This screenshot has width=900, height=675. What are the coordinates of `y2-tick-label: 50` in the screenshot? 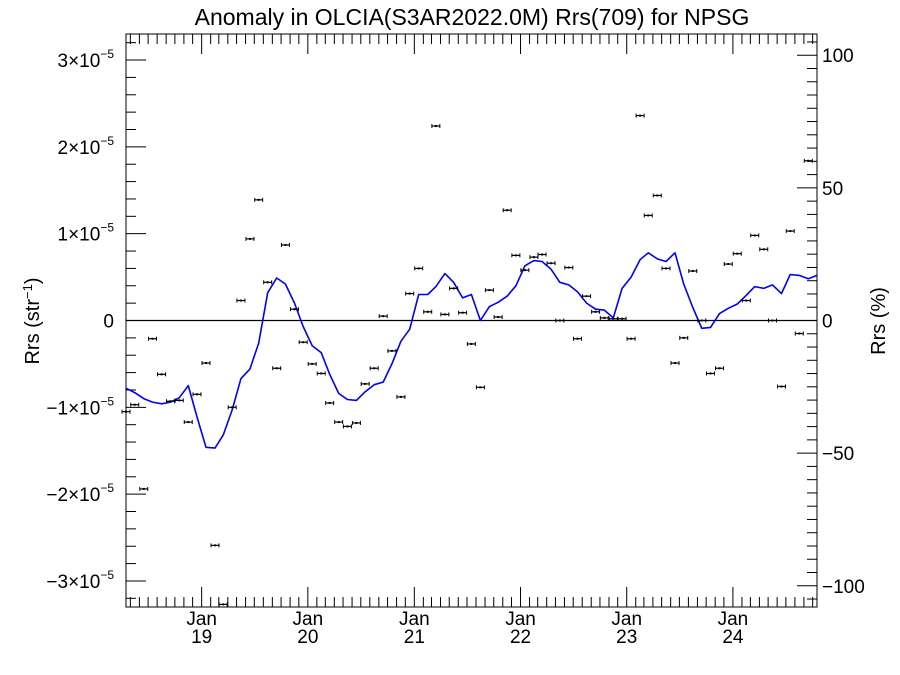 It's located at (832, 189).